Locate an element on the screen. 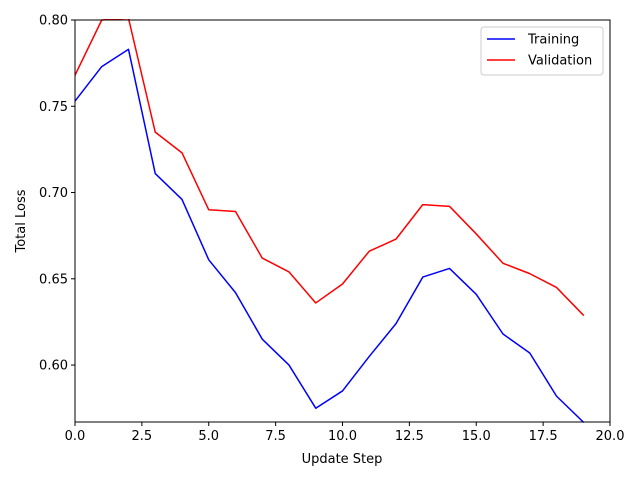 The image size is (640, 480). x-tick-label: 20.0 is located at coordinates (610, 436).